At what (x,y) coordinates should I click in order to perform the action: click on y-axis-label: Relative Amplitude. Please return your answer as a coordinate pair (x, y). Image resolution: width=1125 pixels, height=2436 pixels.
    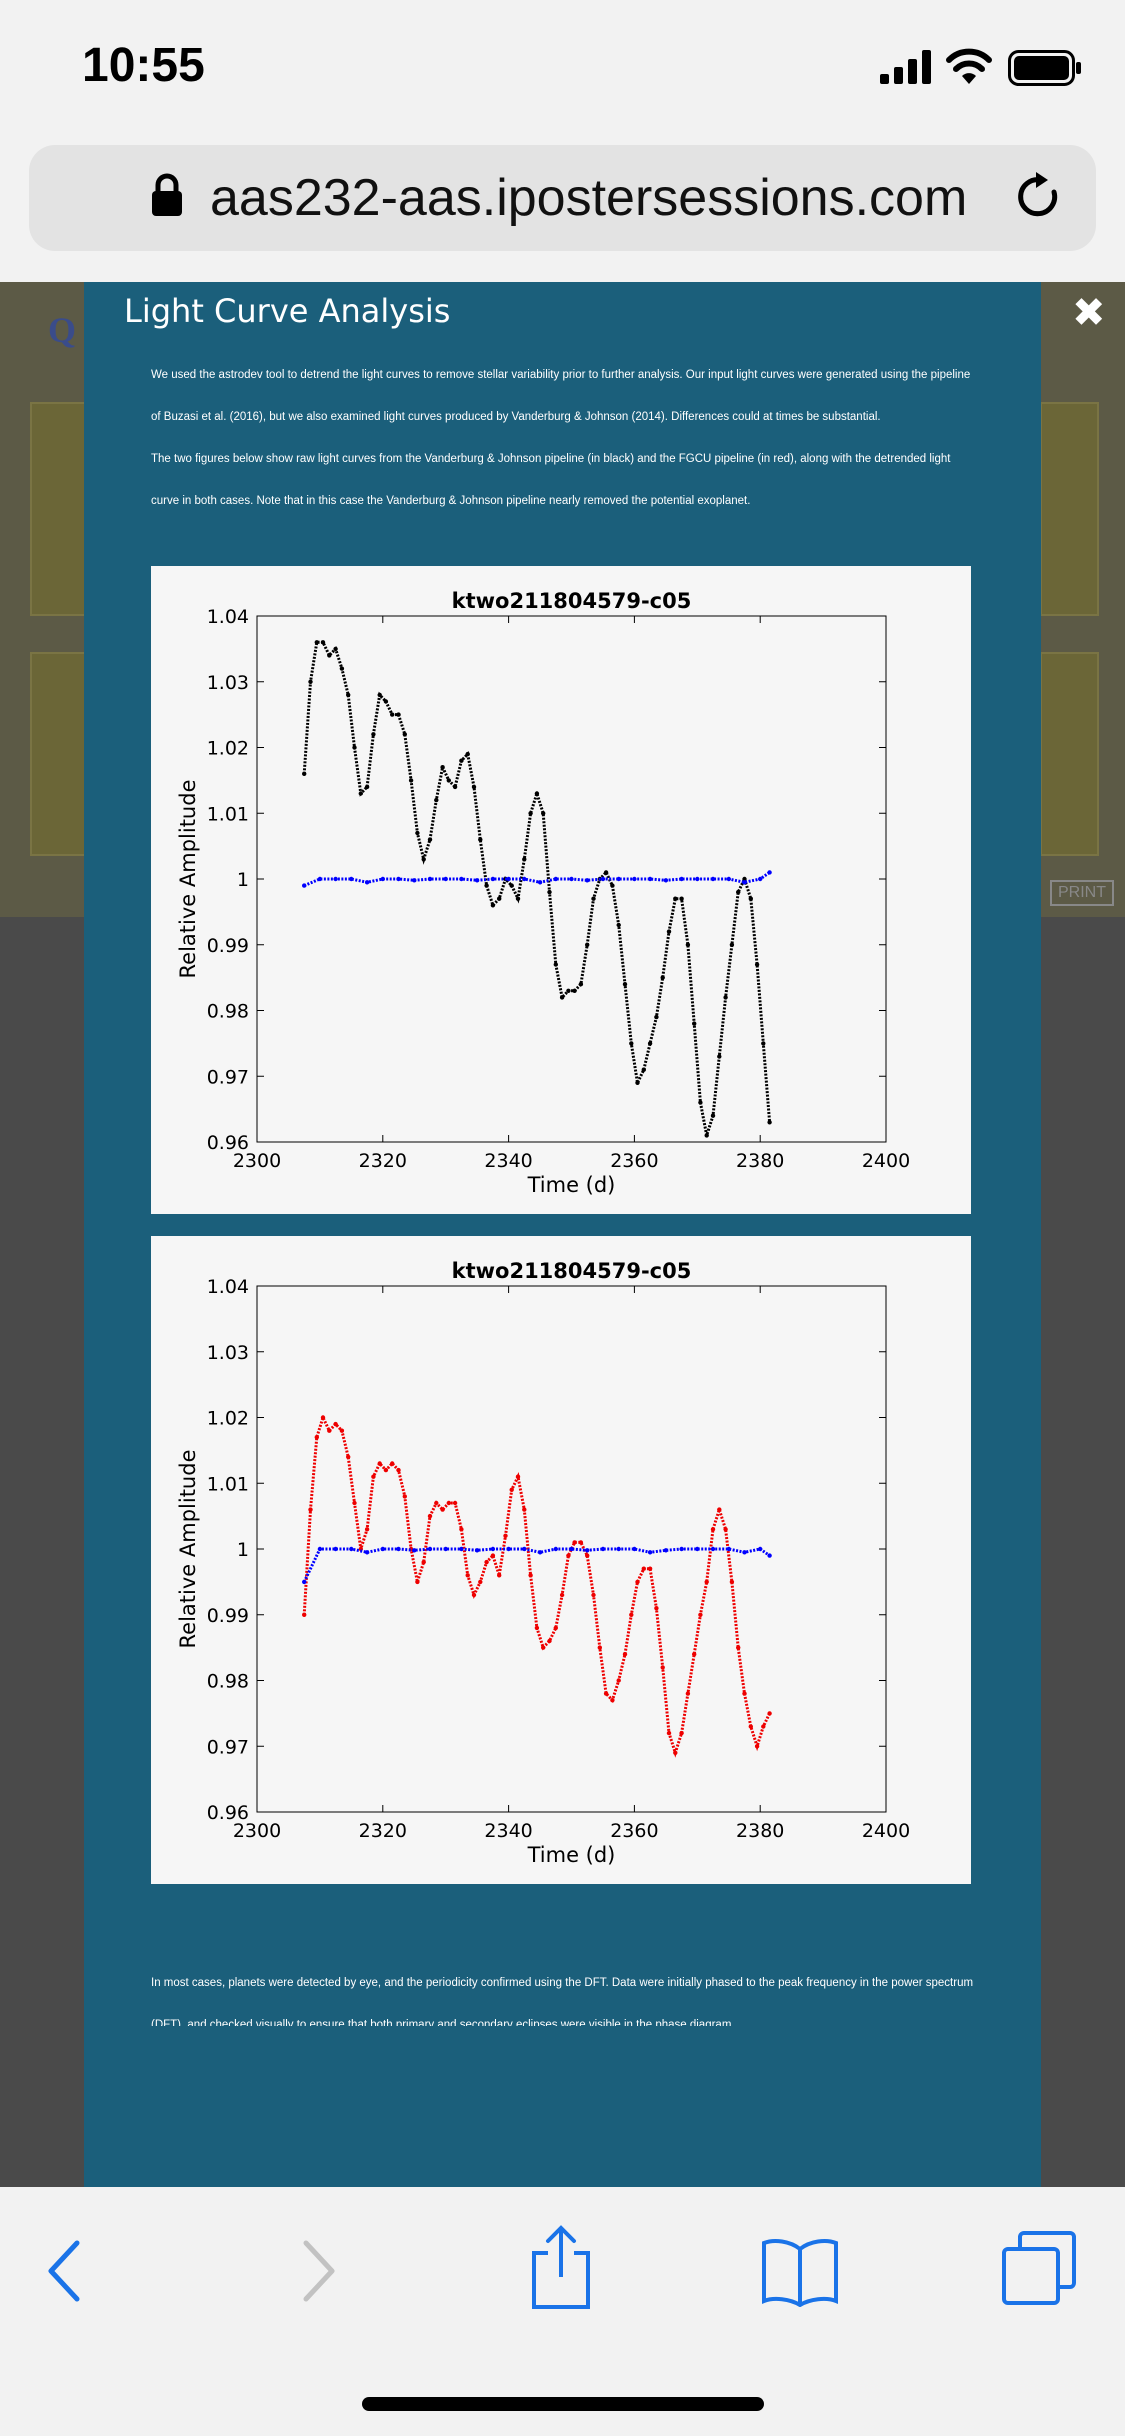
    Looking at the image, I should click on (188, 1549).